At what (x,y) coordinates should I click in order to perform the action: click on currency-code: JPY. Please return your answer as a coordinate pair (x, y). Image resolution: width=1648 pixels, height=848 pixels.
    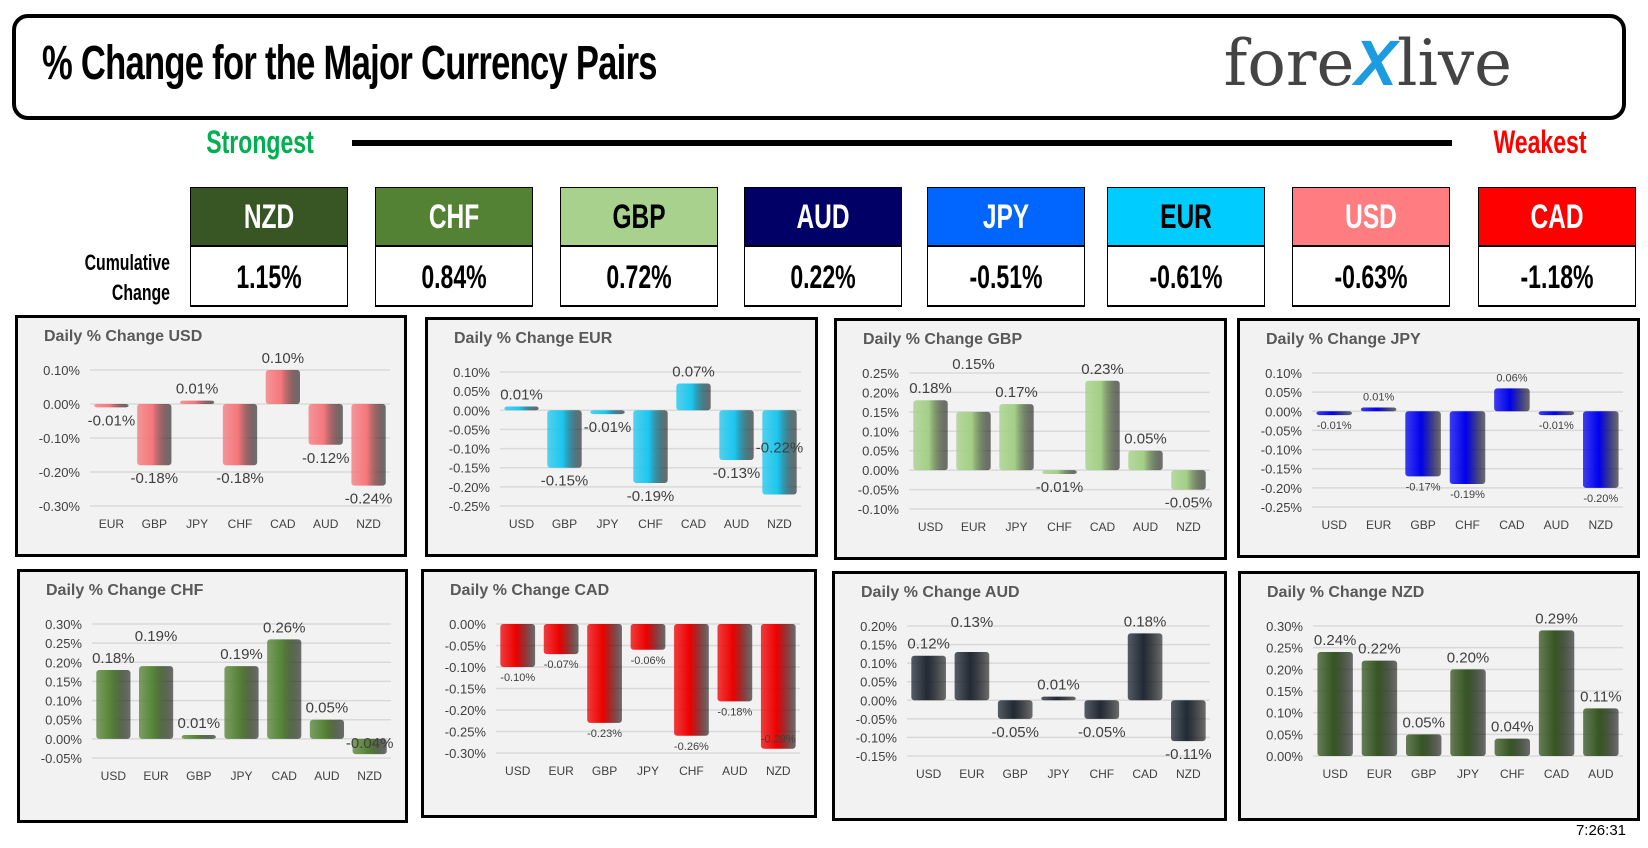
    Looking at the image, I should click on (1006, 217).